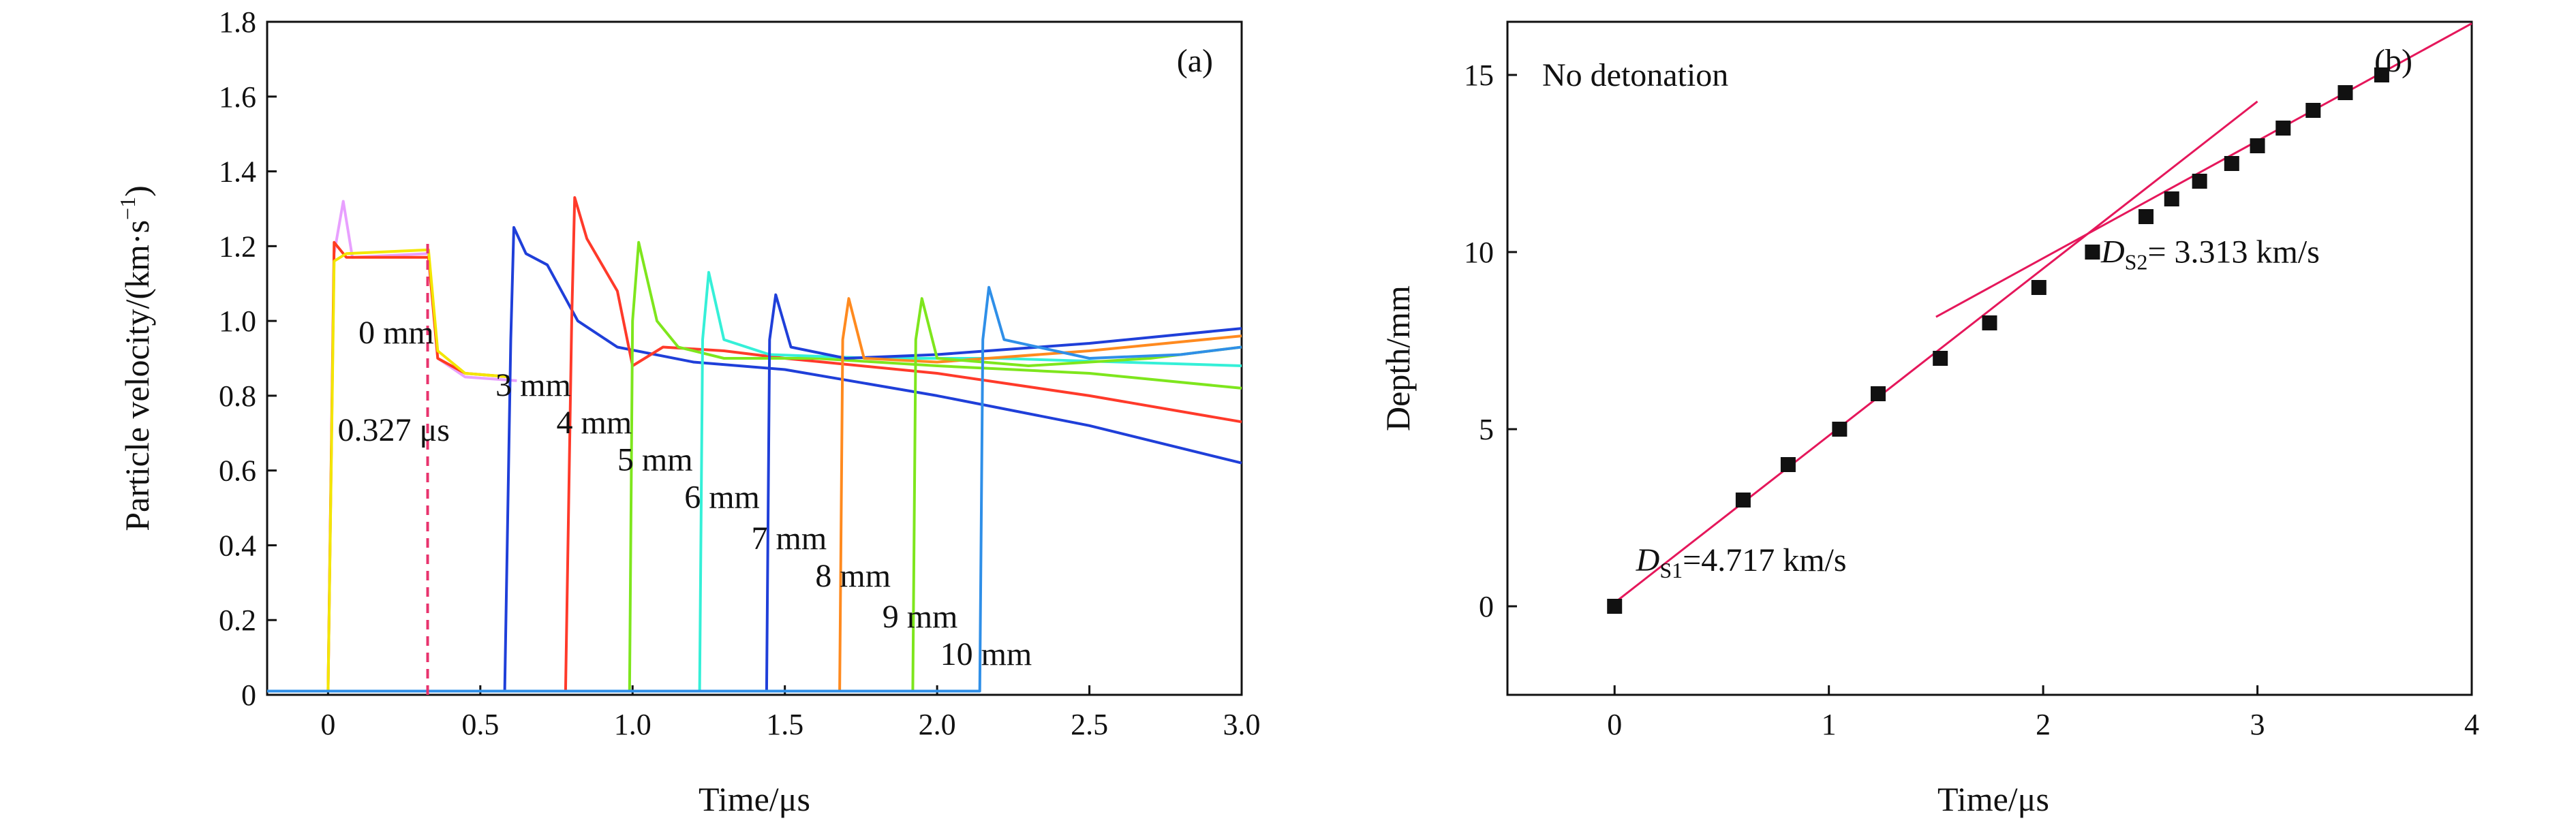  I want to click on panel-b-title: No detonation, so click(1635, 75).